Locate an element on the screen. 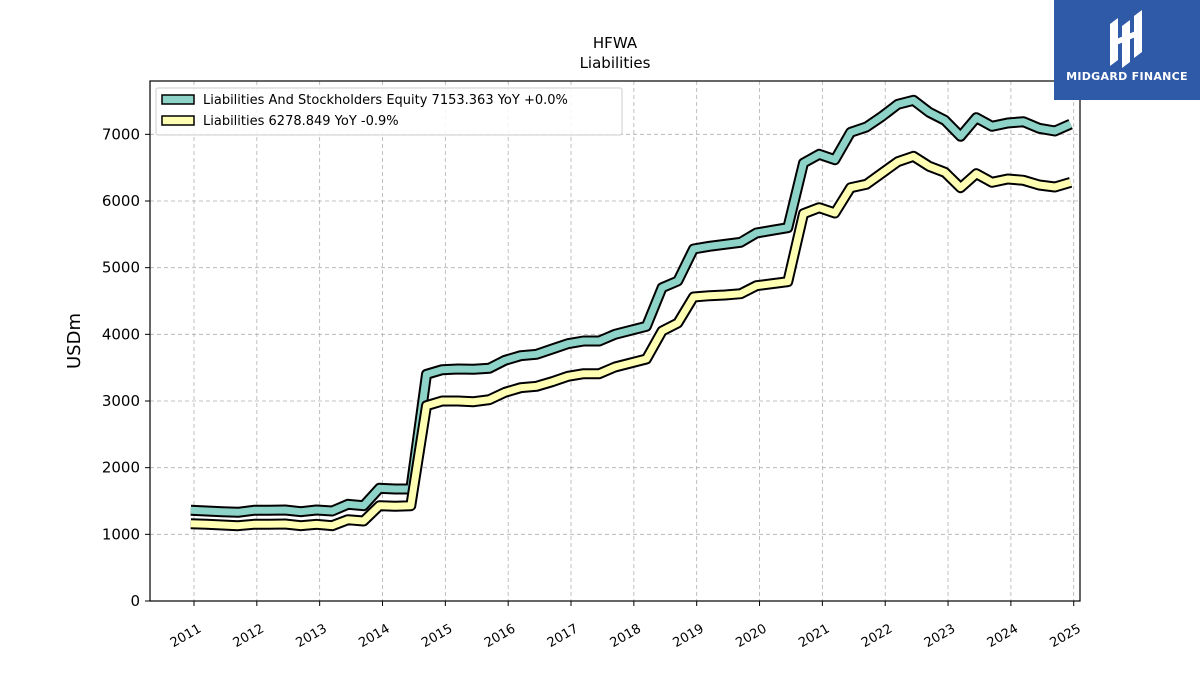 Image resolution: width=1200 pixels, height=675 pixels. legend-swatch-liabilities is located at coordinates (178, 120).